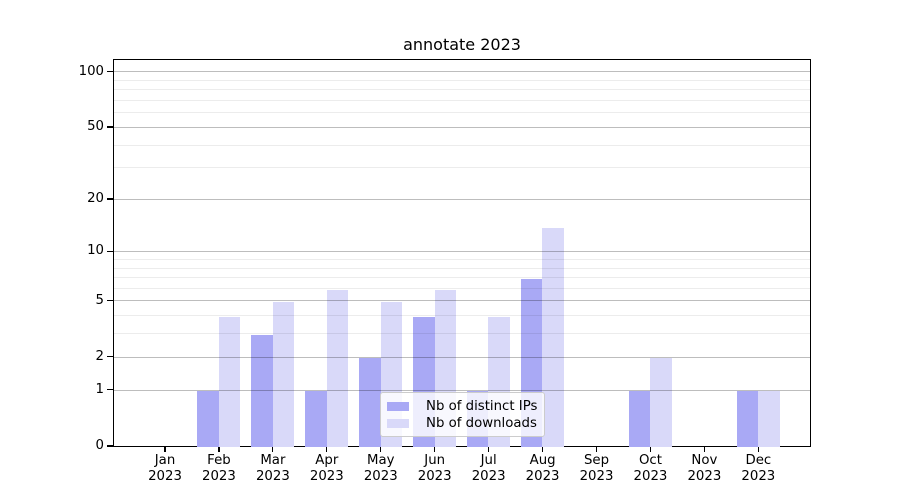 This screenshot has width=900, height=500. Describe the element at coordinates (219, 468) in the screenshot. I see `xtick-label-1: Feb 2023` at that location.